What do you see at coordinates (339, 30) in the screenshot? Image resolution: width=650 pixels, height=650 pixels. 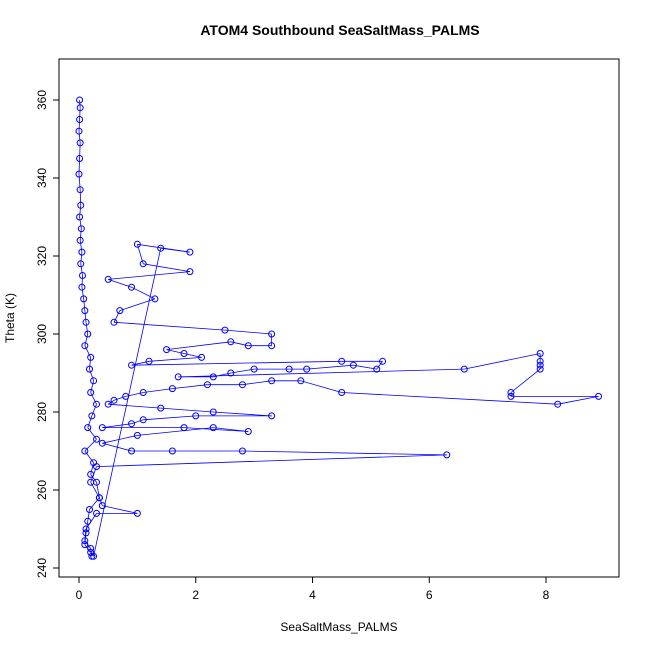 I see `chart-title: ATOM4 Southbound SeaSaltMass_PALMS` at bounding box center [339, 30].